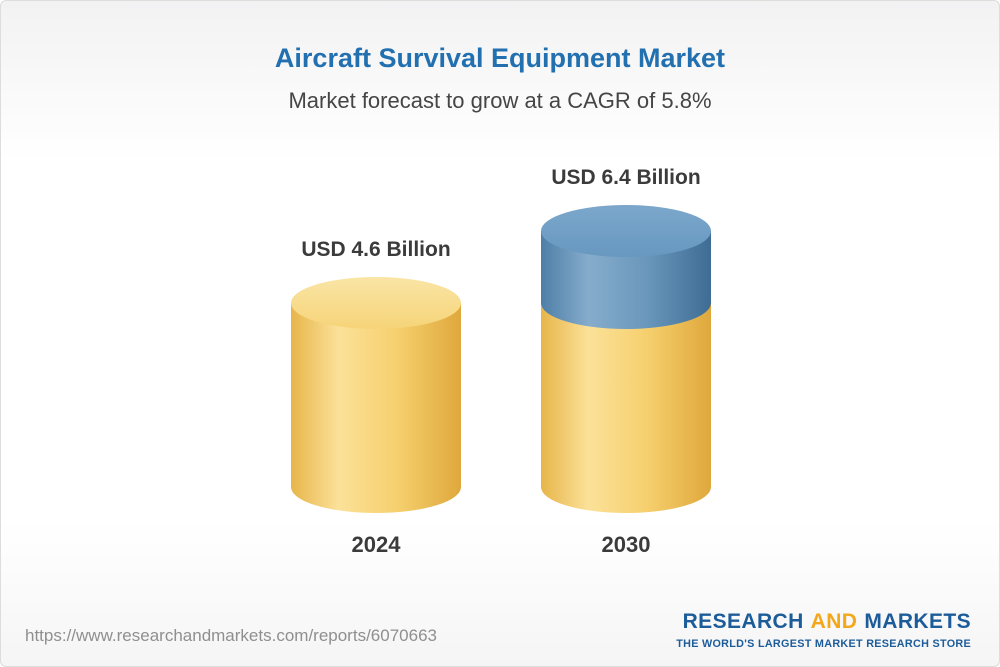  I want to click on bar-2024: USD 4.6 Billion 2024, so click(376, 398).